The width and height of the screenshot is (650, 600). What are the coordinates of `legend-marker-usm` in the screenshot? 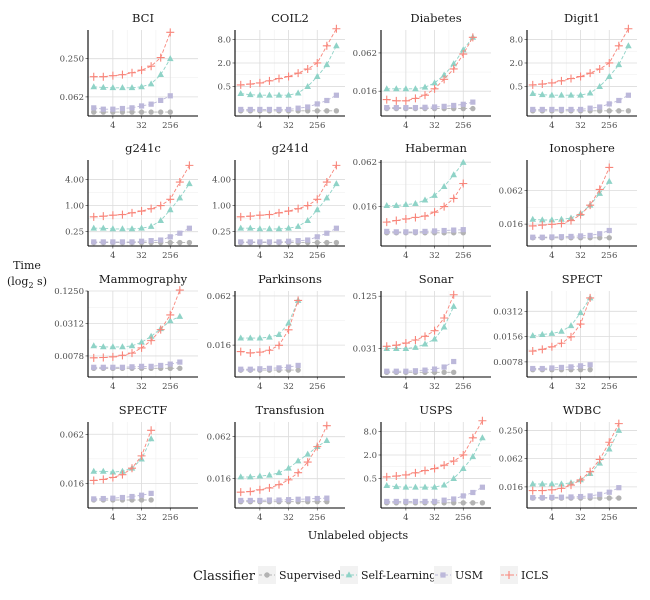 It's located at (443, 575).